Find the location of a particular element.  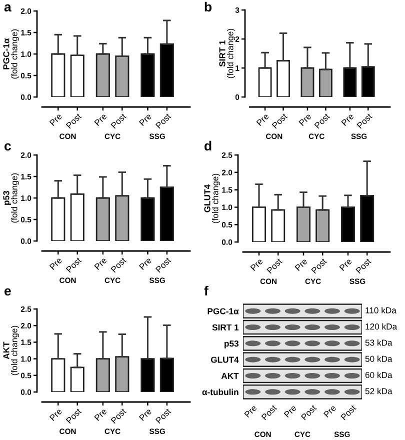

y-axis-title: GLUT4 (fold change) is located at coordinates (212, 199).